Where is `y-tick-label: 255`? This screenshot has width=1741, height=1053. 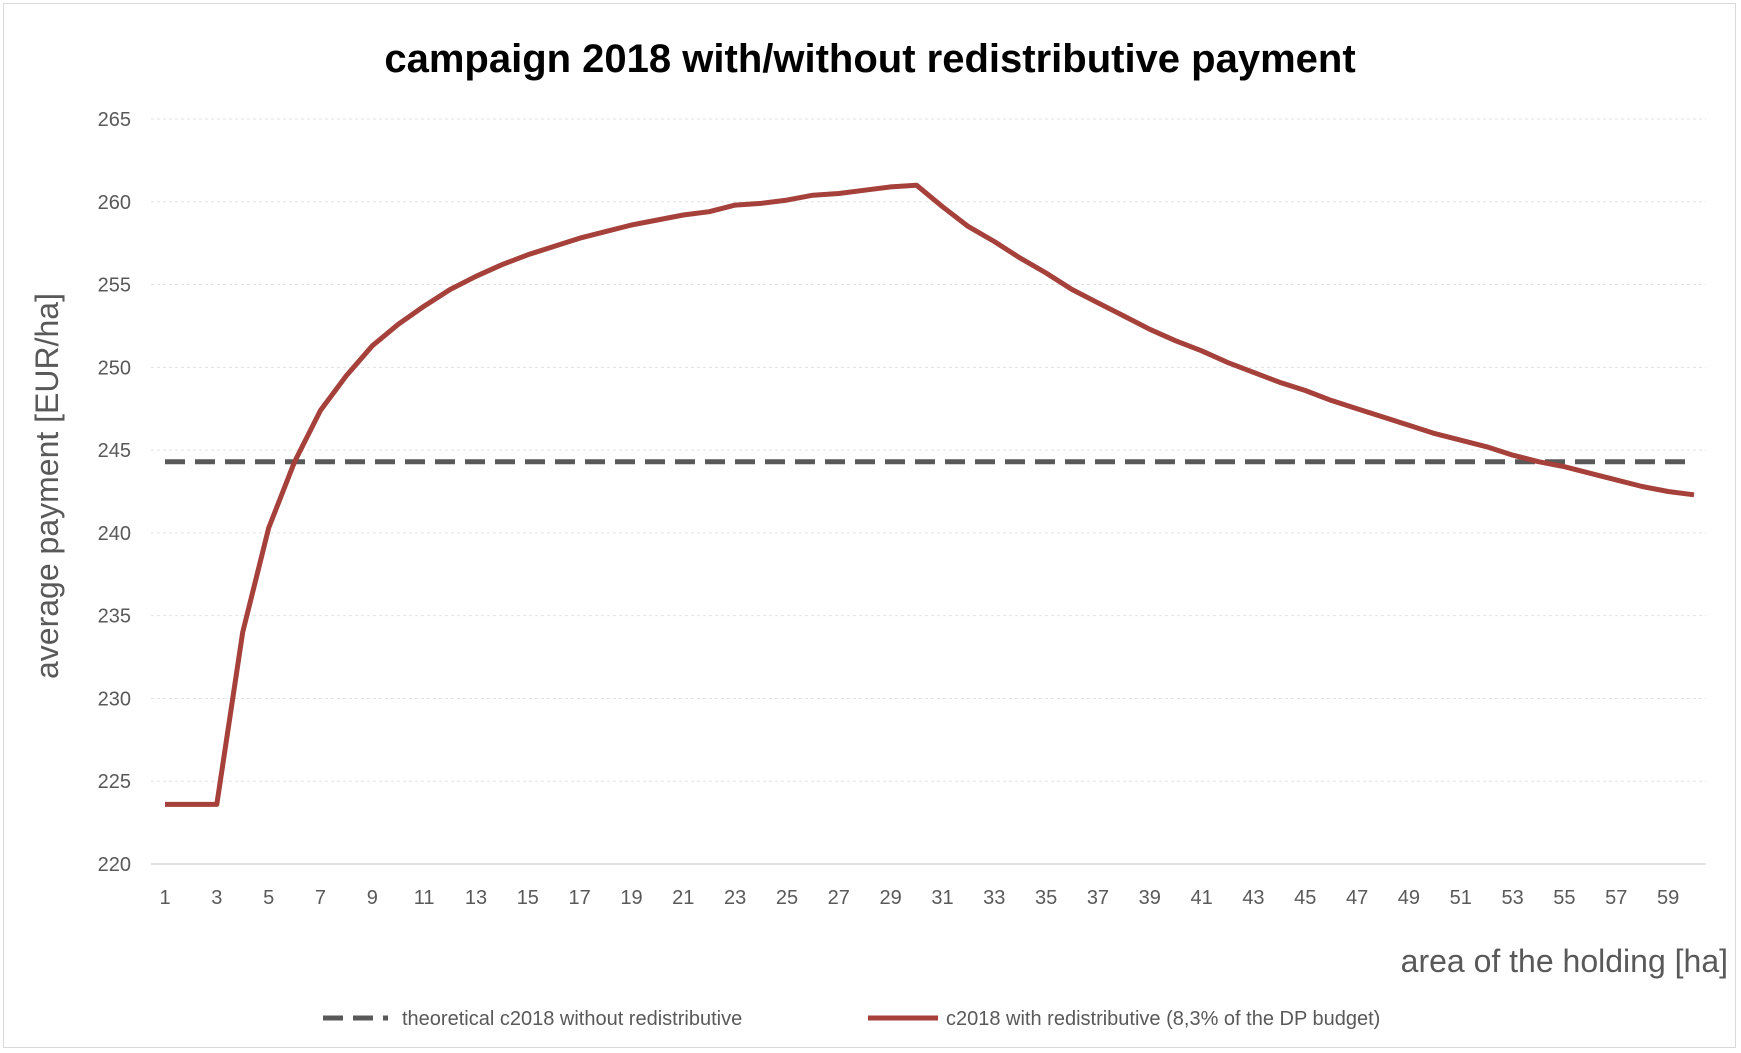
y-tick-label: 255 is located at coordinates (114, 286).